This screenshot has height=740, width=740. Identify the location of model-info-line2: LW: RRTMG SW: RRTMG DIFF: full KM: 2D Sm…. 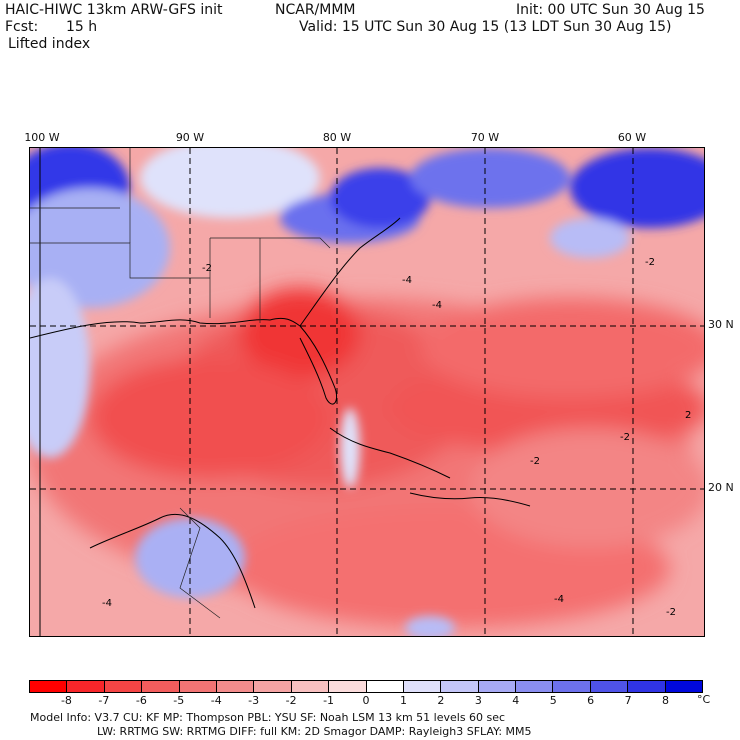
(314, 731).